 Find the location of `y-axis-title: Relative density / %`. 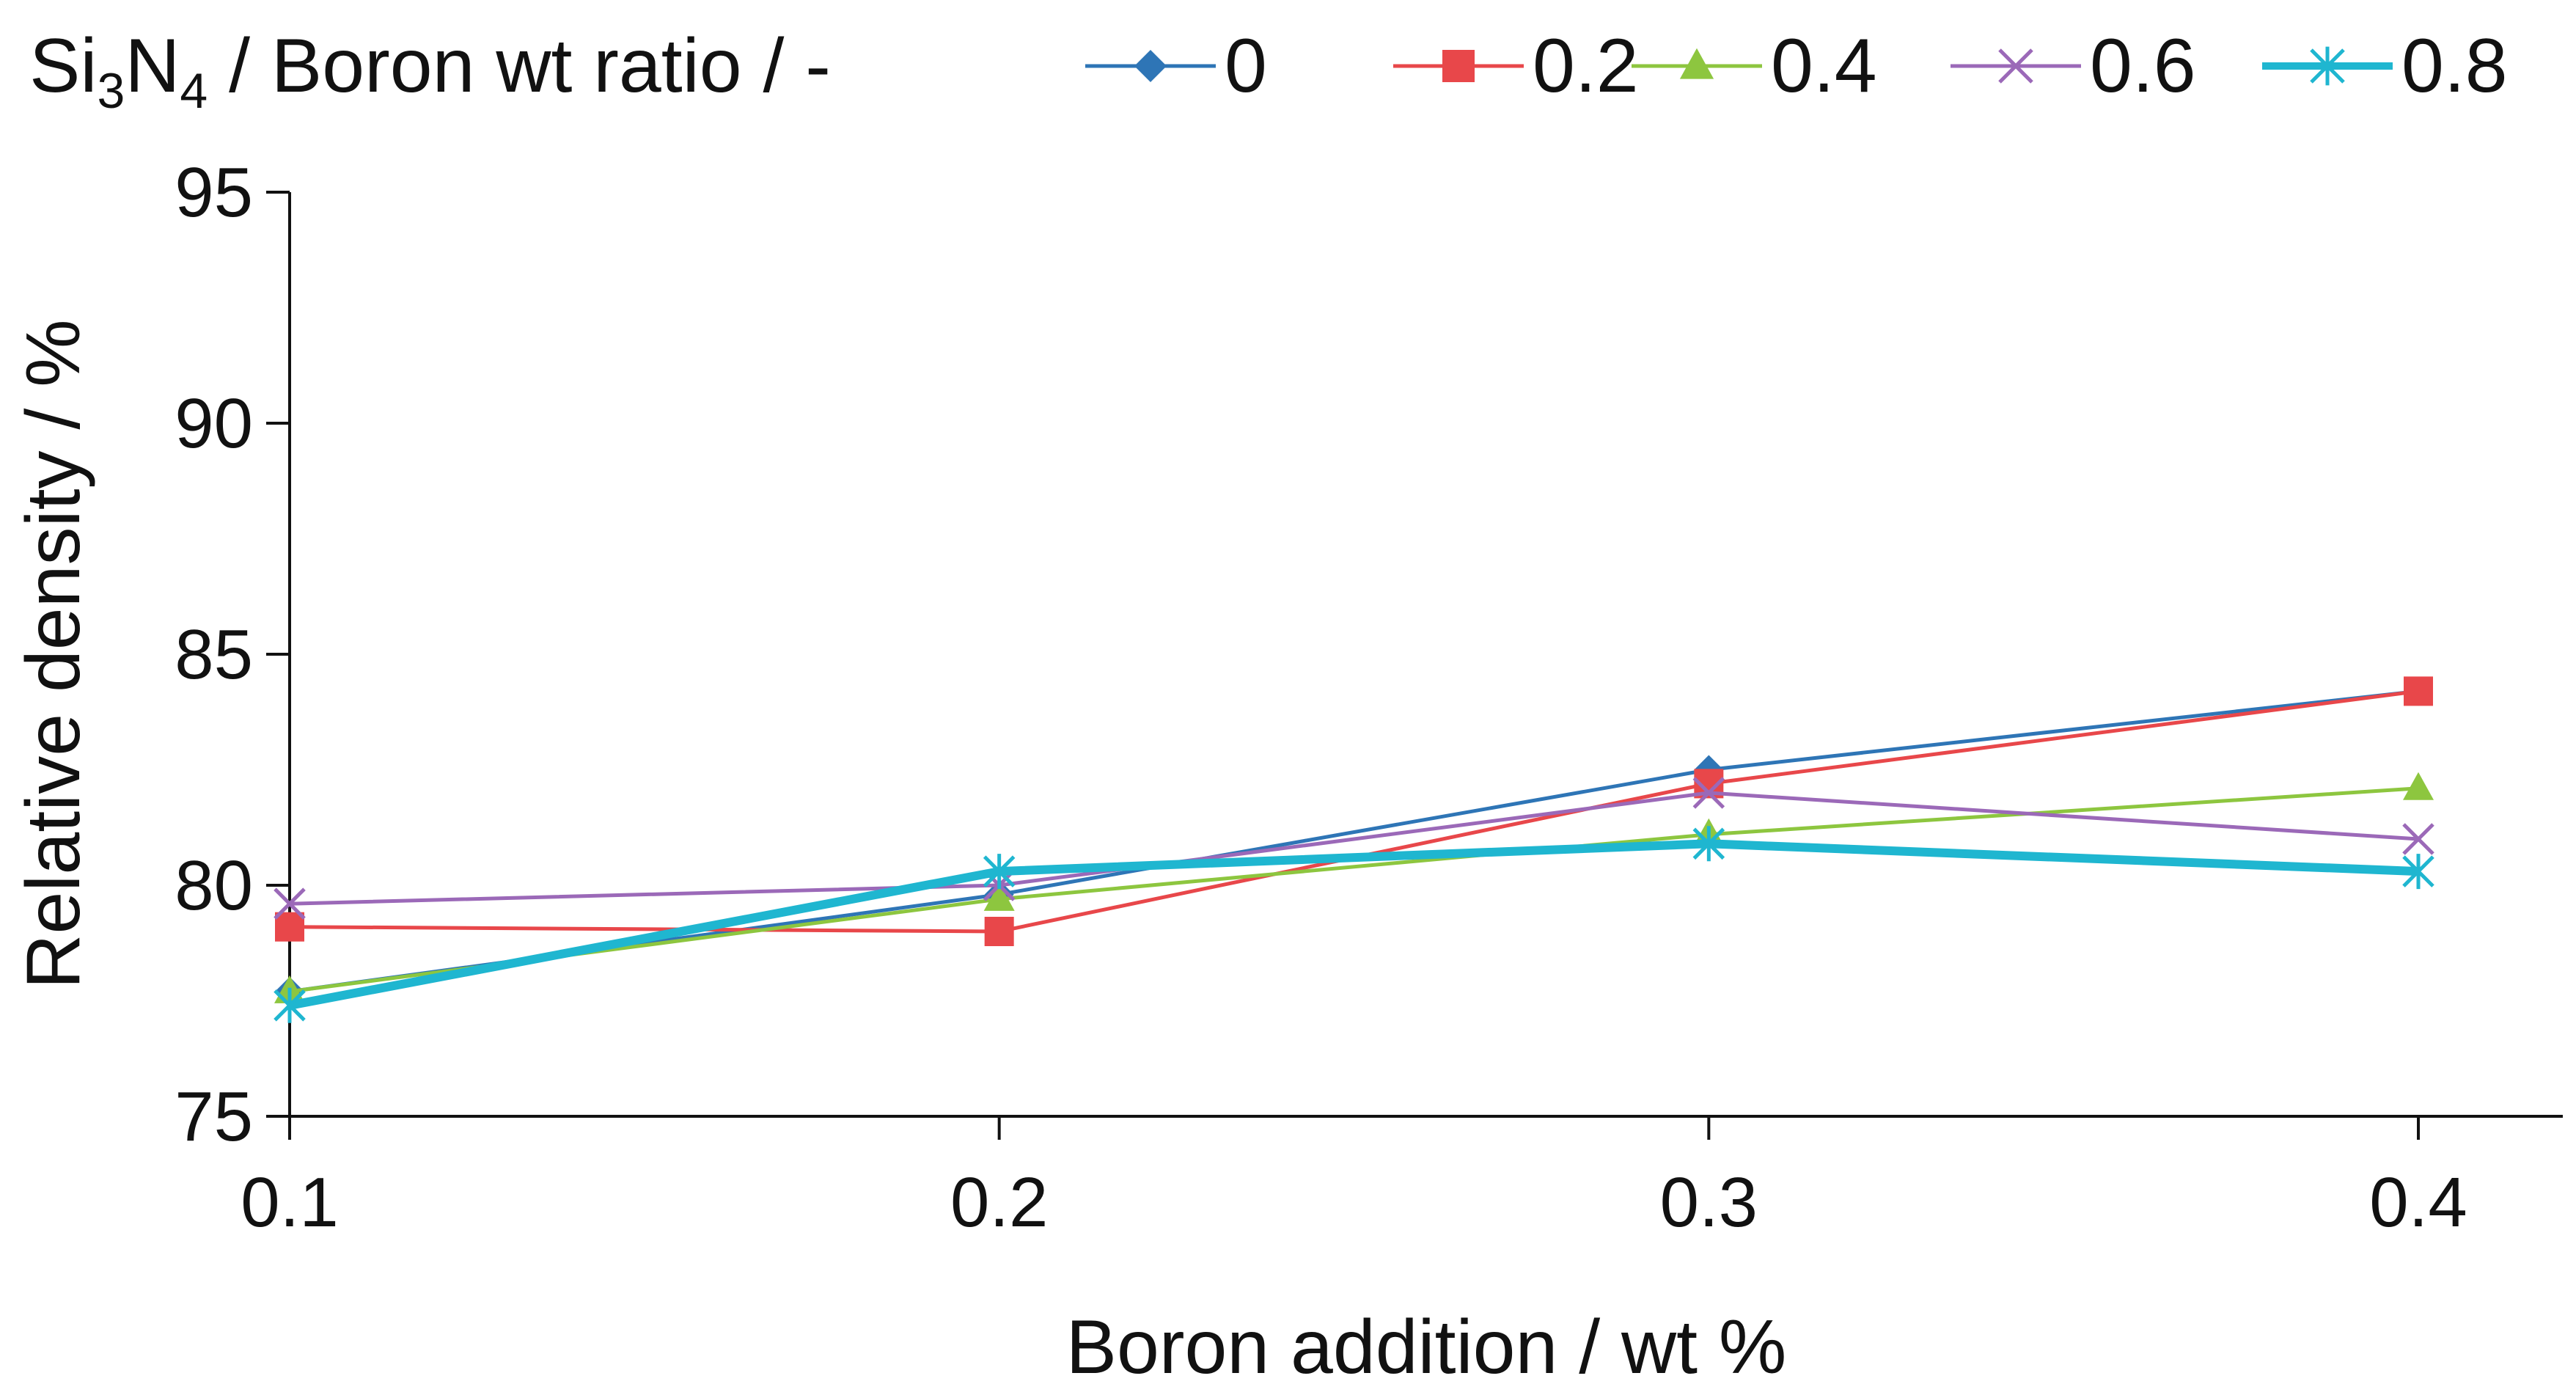

y-axis-title: Relative density / % is located at coordinates (53, 654).